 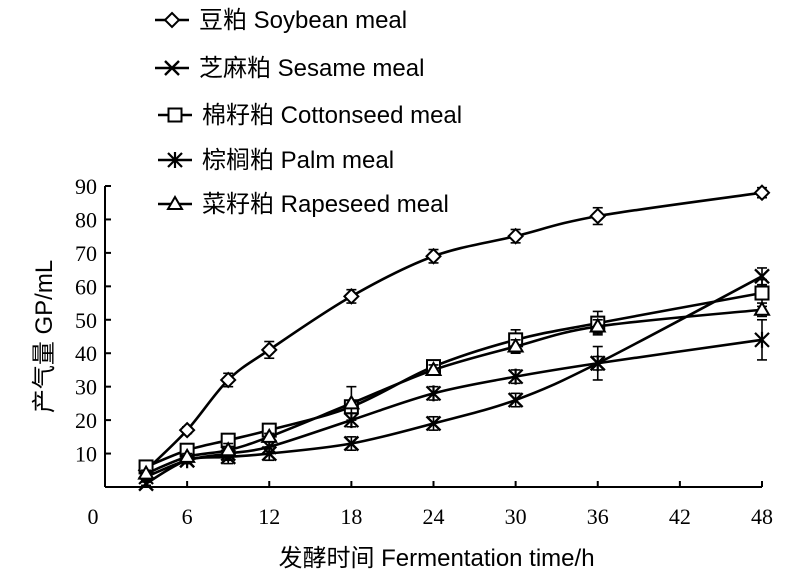 What do you see at coordinates (269, 516) in the screenshot?
I see `x-tick-label: 12` at bounding box center [269, 516].